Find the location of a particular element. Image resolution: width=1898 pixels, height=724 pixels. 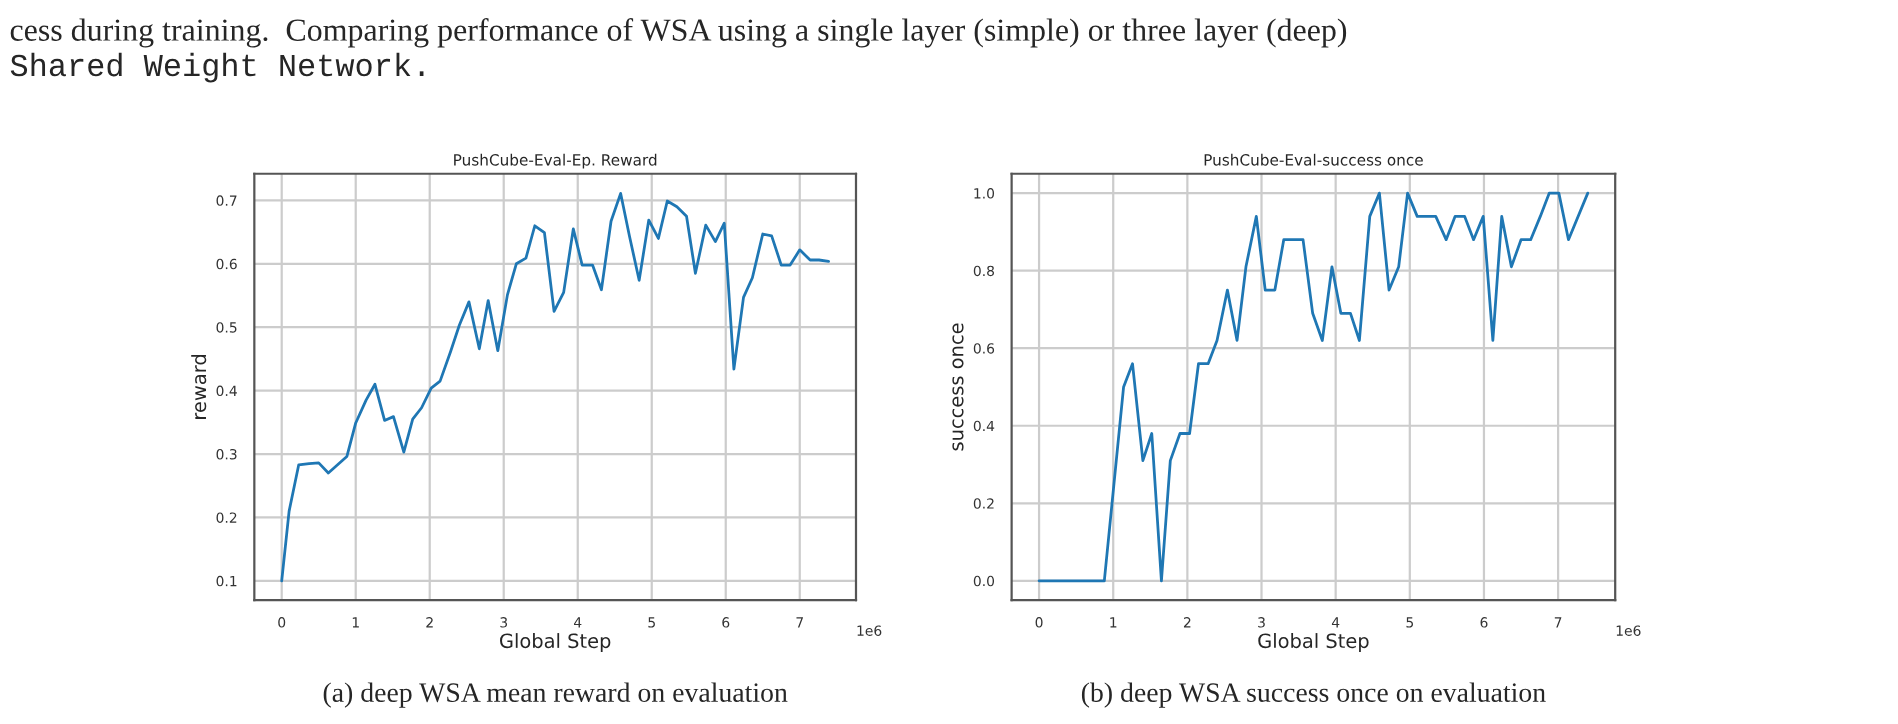

y-axis-title: success once is located at coordinates (958, 387).